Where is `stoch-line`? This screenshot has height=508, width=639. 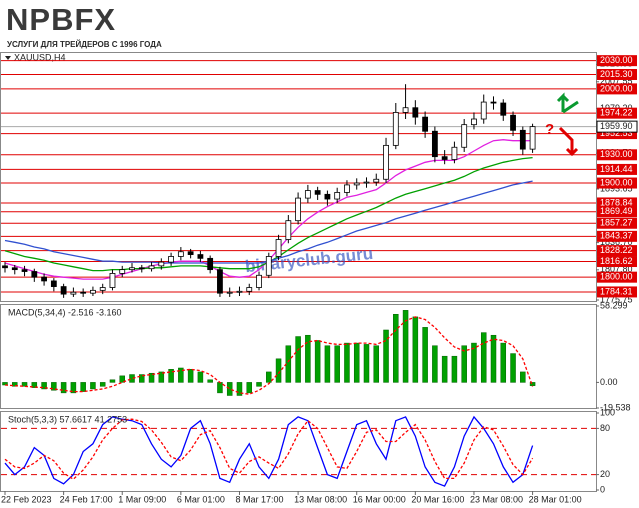
stoch-line is located at coordinates (269, 451).